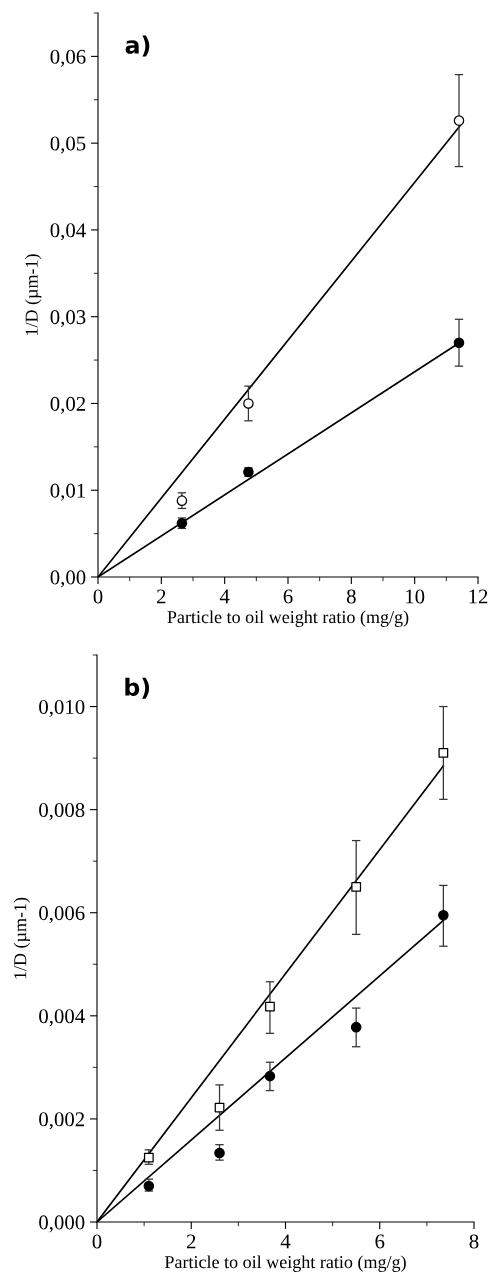 The image size is (489, 1275). What do you see at coordinates (137, 46) in the screenshot?
I see `annotation: a)` at bounding box center [137, 46].